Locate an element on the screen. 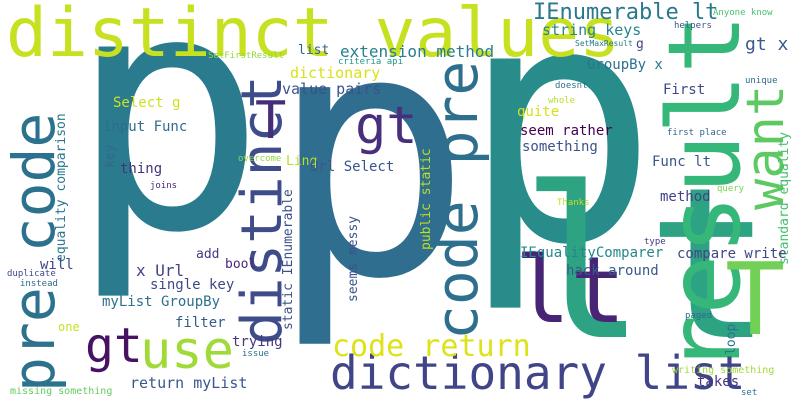 The width and height of the screenshot is (800, 400). word: something is located at coordinates (560, 147).